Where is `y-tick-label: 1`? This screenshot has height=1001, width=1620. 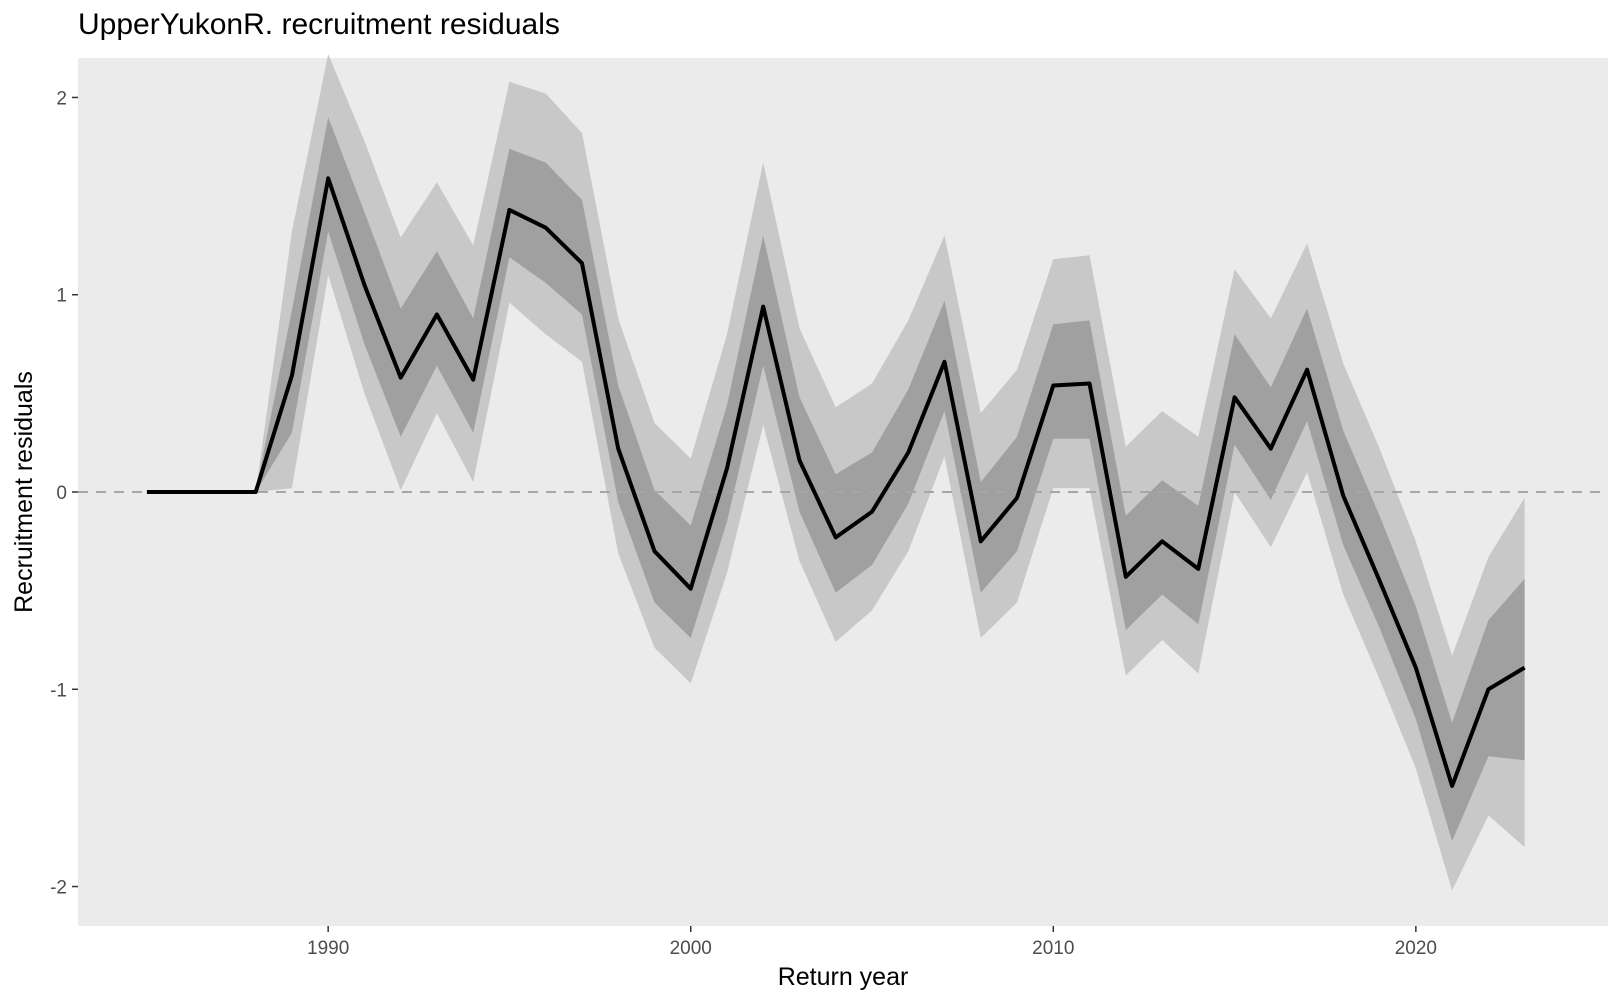 y-tick-label: 1 is located at coordinates (61, 296).